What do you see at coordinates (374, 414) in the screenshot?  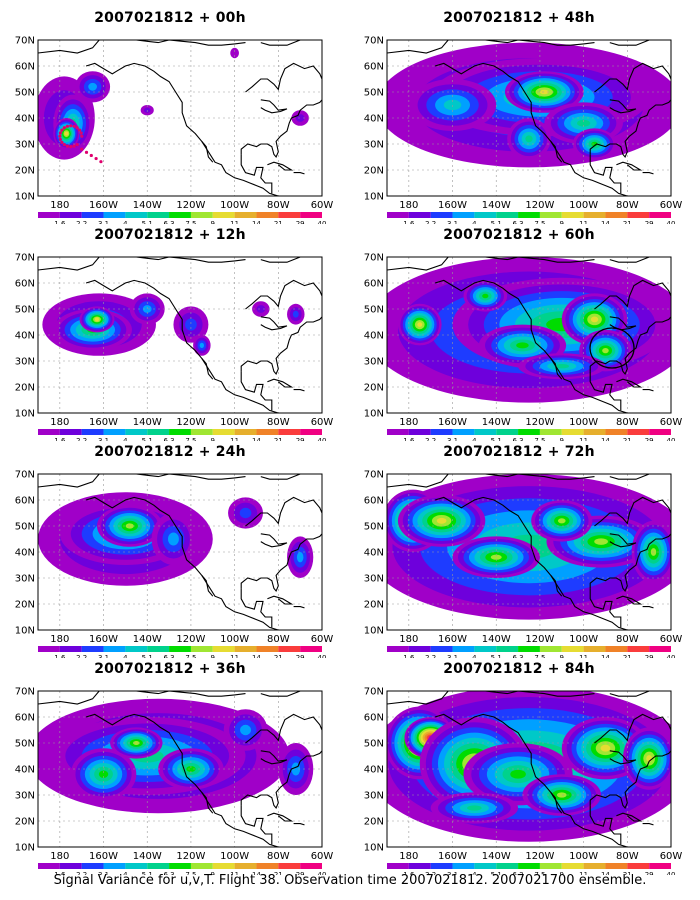 I see `lat-label: 10N` at bounding box center [374, 414].